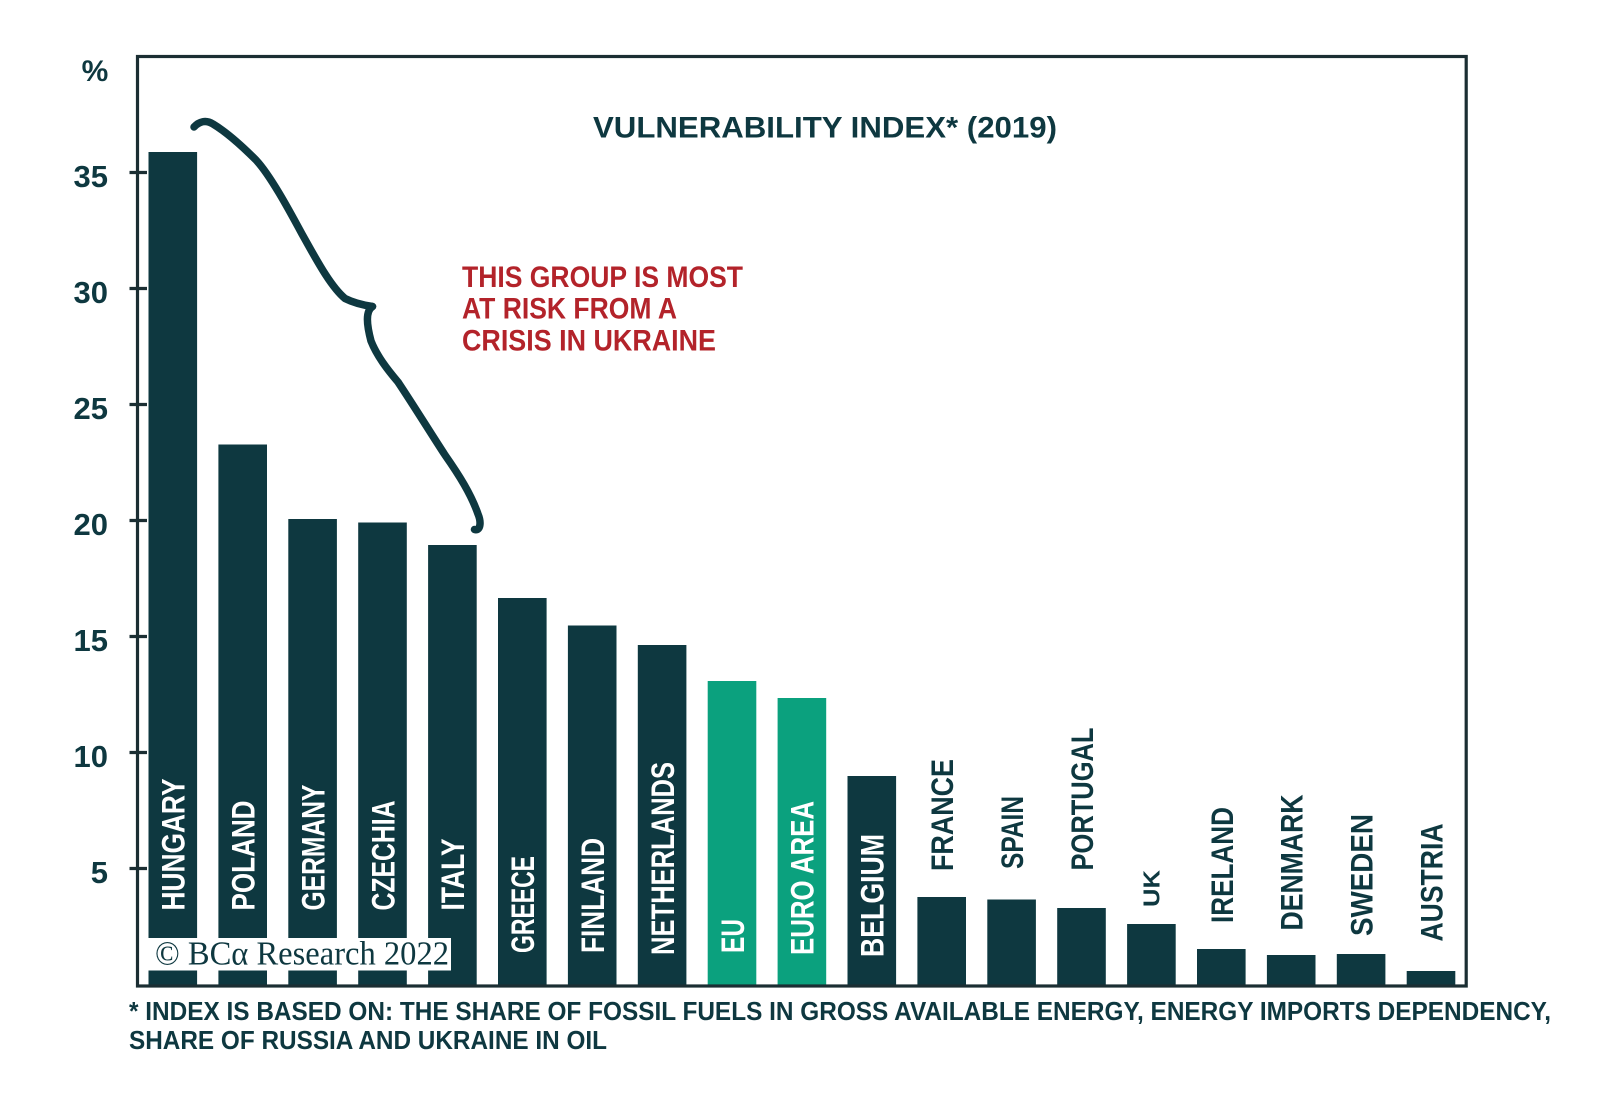 The height and width of the screenshot is (1114, 1600). I want to click on svg-text: IRELAND, so click(1222, 865).